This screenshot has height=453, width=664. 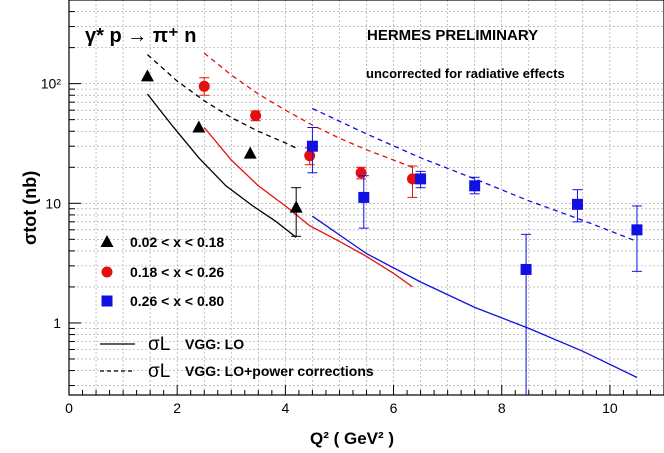 What do you see at coordinates (57, 323) in the screenshot?
I see `y-tick-label: 1` at bounding box center [57, 323].